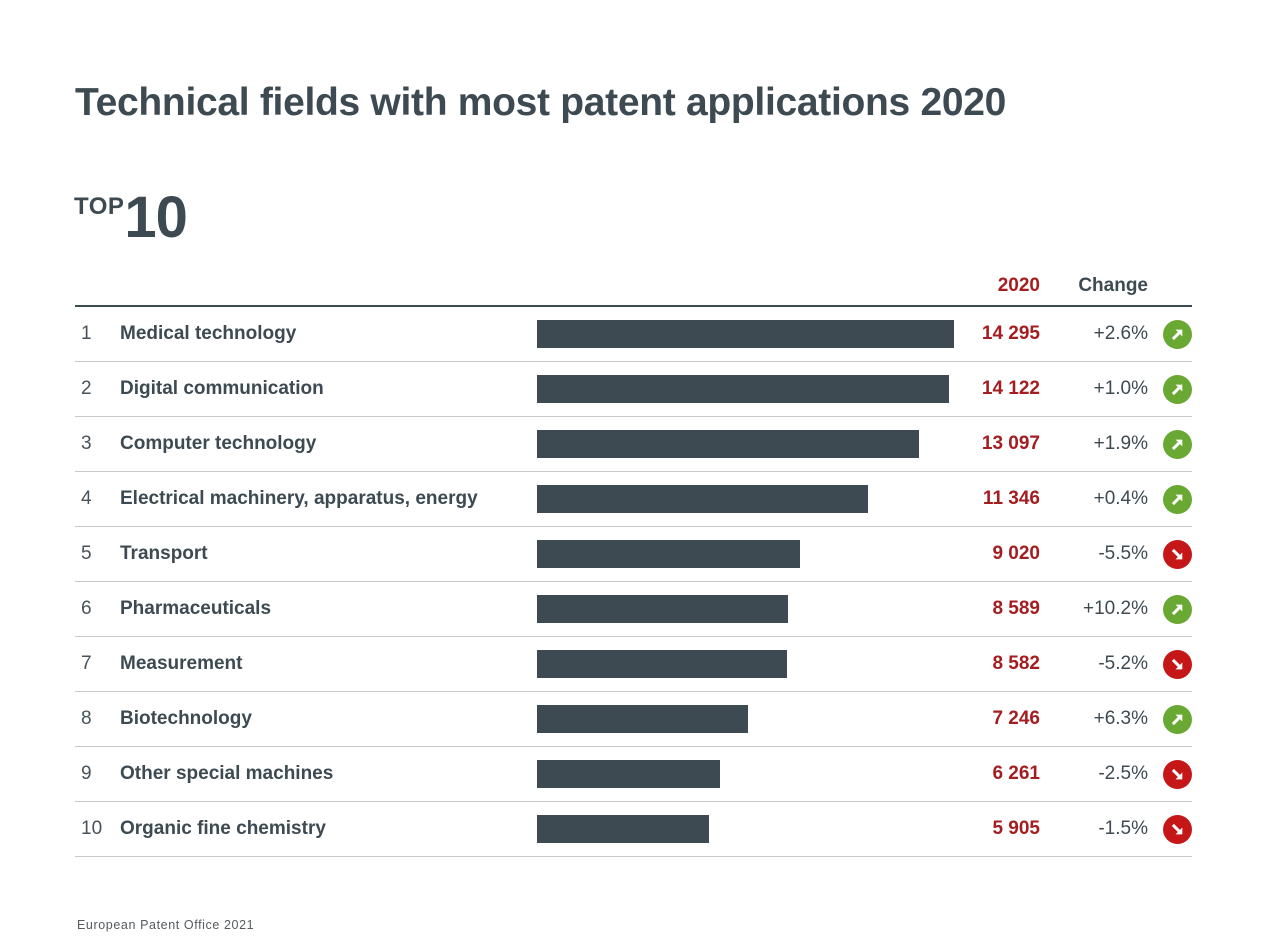 The height and width of the screenshot is (952, 1269). Describe the element at coordinates (86, 388) in the screenshot. I see `rank-number: 2` at that location.